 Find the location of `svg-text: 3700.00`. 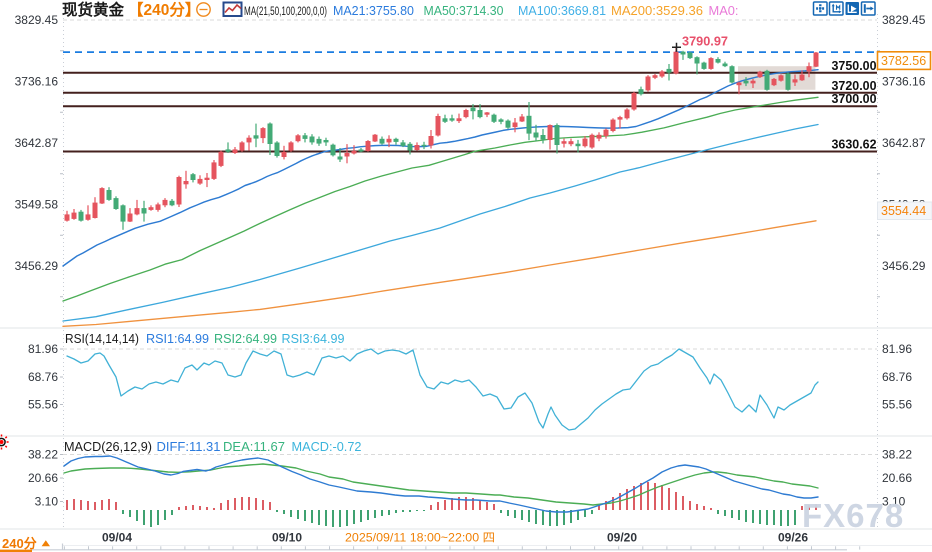

svg-text: 3700.00 is located at coordinates (854, 98).